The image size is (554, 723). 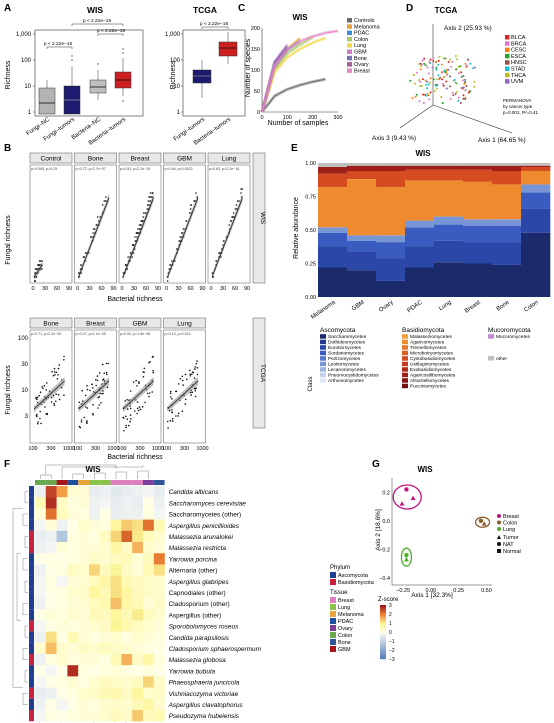 I want to click on facet-strip, so click(x=51, y=323).